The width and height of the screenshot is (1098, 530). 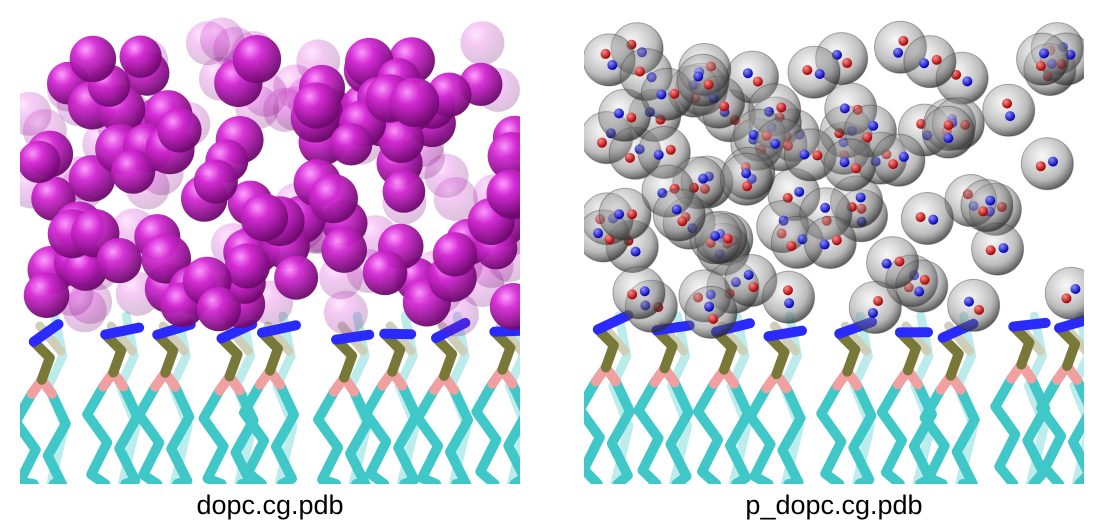 What do you see at coordinates (270, 505) in the screenshot?
I see `caption-dopc-cg: dopc.cg.pdb` at bounding box center [270, 505].